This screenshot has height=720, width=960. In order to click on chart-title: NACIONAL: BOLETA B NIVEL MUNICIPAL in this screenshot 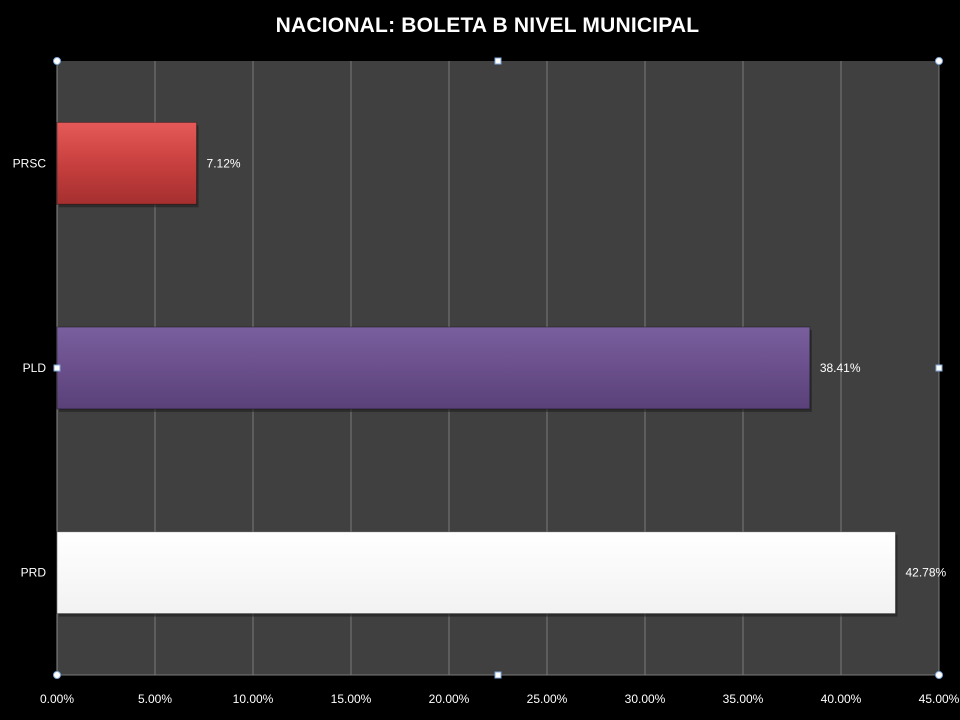, I will do `click(487, 25)`.